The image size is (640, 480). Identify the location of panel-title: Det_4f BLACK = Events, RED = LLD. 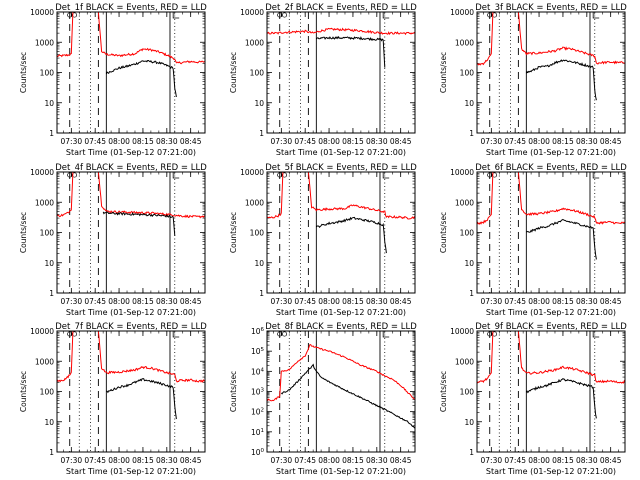
(131, 168).